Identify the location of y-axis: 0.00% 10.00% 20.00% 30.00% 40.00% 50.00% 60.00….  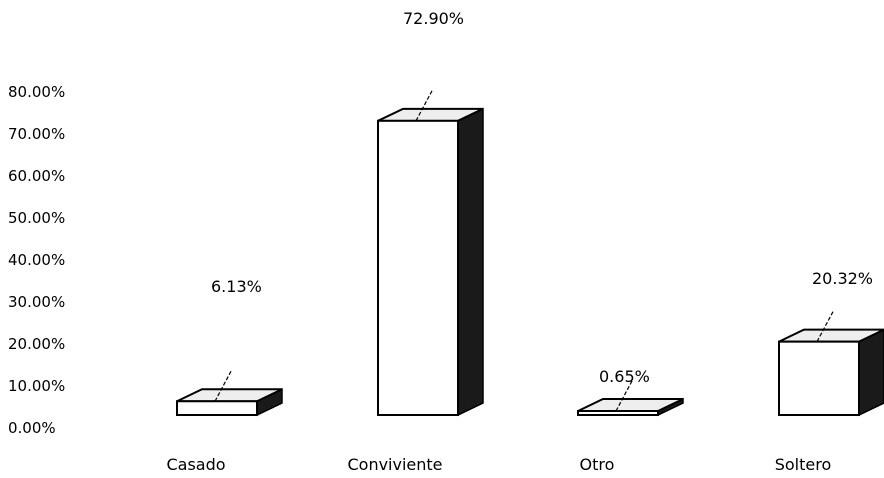
(36, 260).